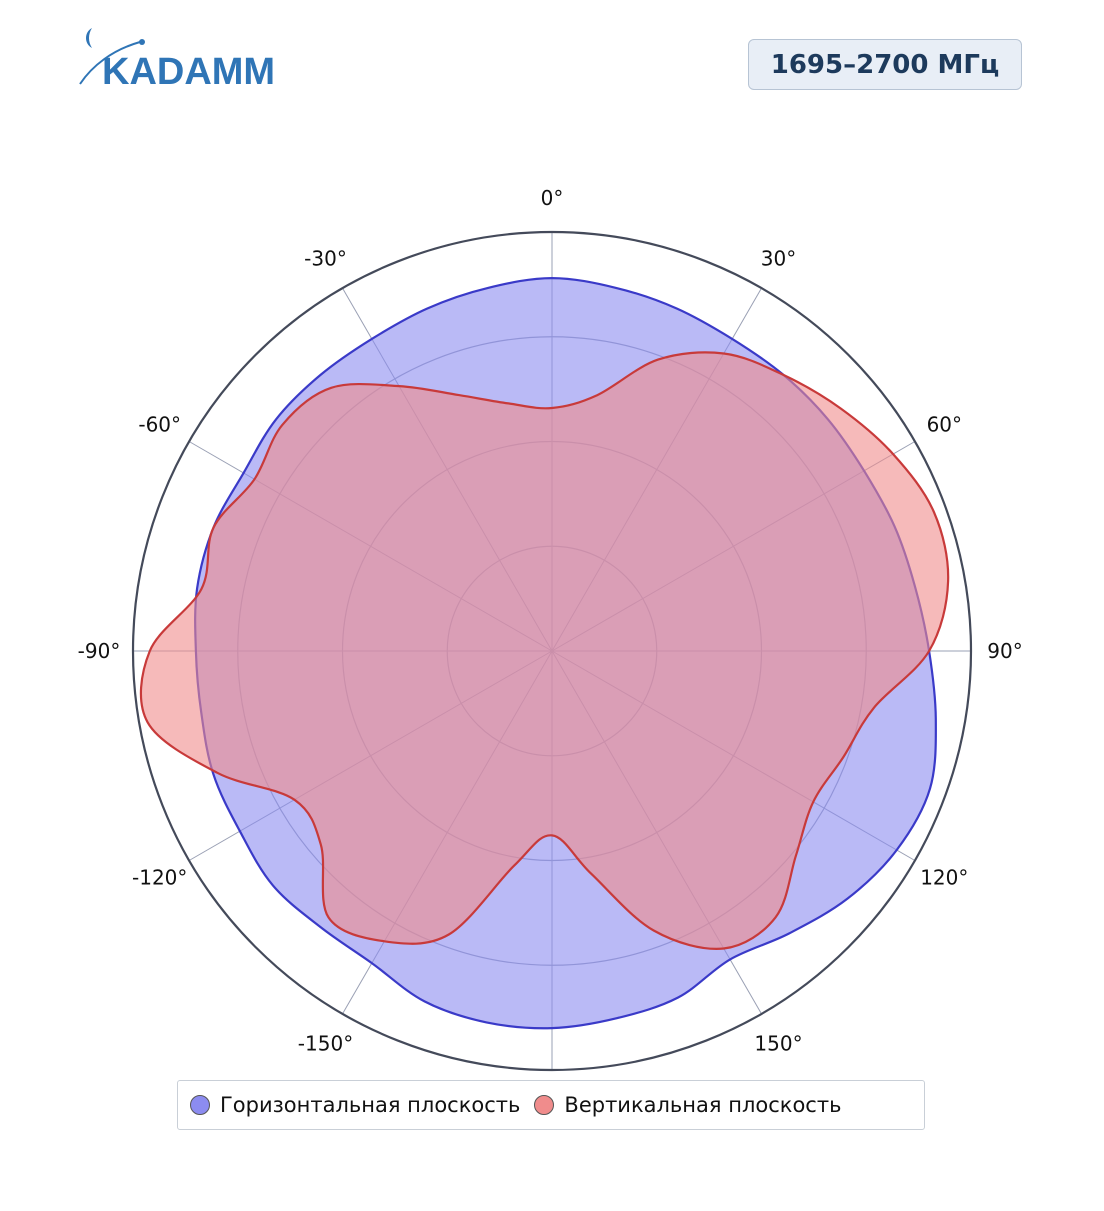 Image resolution: width=1104 pixels, height=1211 pixels. What do you see at coordinates (159, 878) in the screenshot?
I see `angular-tick-label-8: -120°` at bounding box center [159, 878].